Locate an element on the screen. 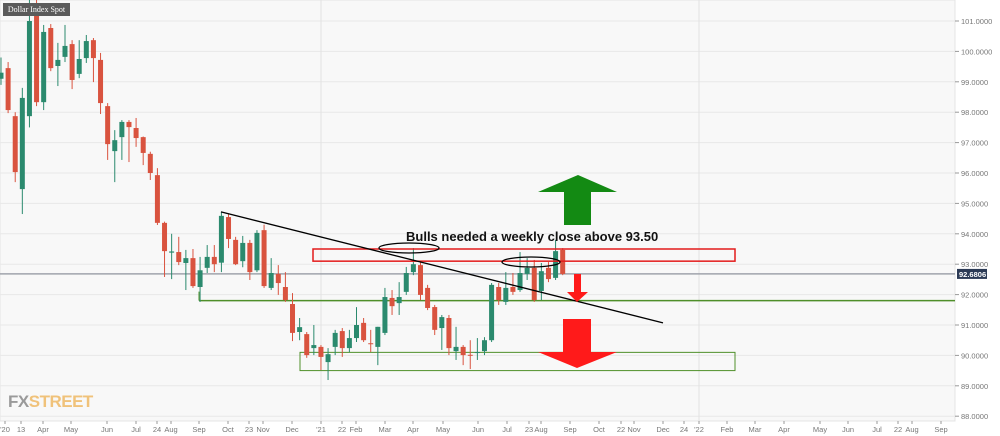 This screenshot has height=436, width=1000. x-tick-label: Nov is located at coordinates (263, 429).